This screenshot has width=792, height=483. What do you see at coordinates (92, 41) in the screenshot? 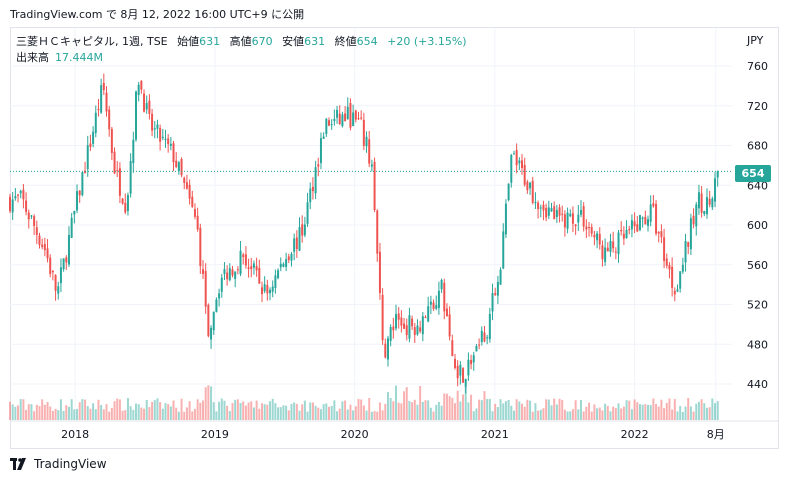
I see `symbol-label: 三菱ＨＣキャピタル, 1週, TSE` at bounding box center [92, 41].